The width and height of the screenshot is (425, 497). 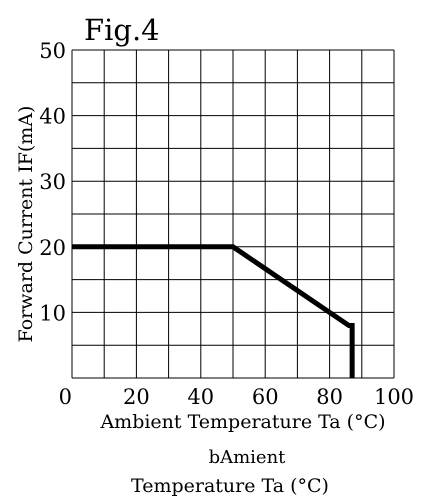 What do you see at coordinates (200, 397) in the screenshot?
I see `x-tick-label: 40` at bounding box center [200, 397].